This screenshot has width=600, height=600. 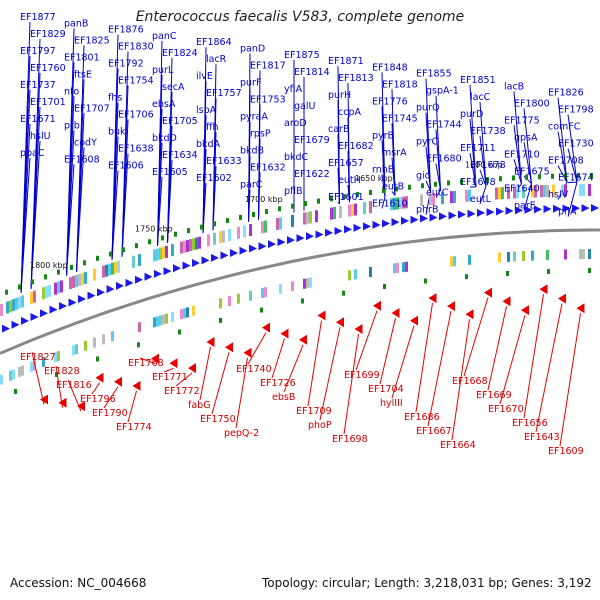 I want to click on top-gene-label: gspA-1, so click(x=442, y=91).